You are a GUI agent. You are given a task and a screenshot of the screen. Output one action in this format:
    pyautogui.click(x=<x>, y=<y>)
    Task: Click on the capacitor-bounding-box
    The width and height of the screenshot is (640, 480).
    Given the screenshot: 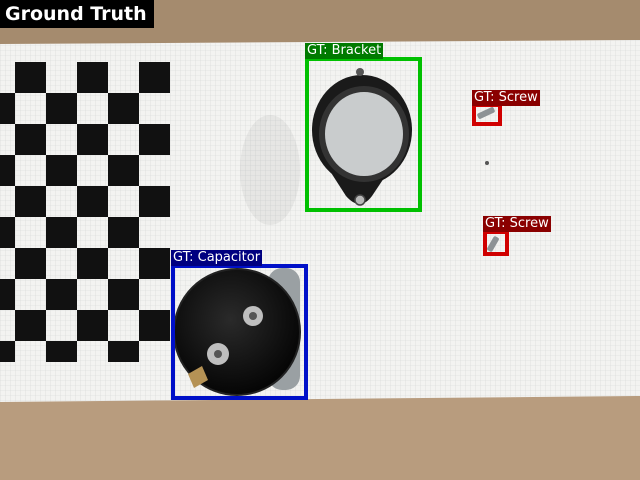 What is the action you would take?
    pyautogui.click(x=239, y=332)
    